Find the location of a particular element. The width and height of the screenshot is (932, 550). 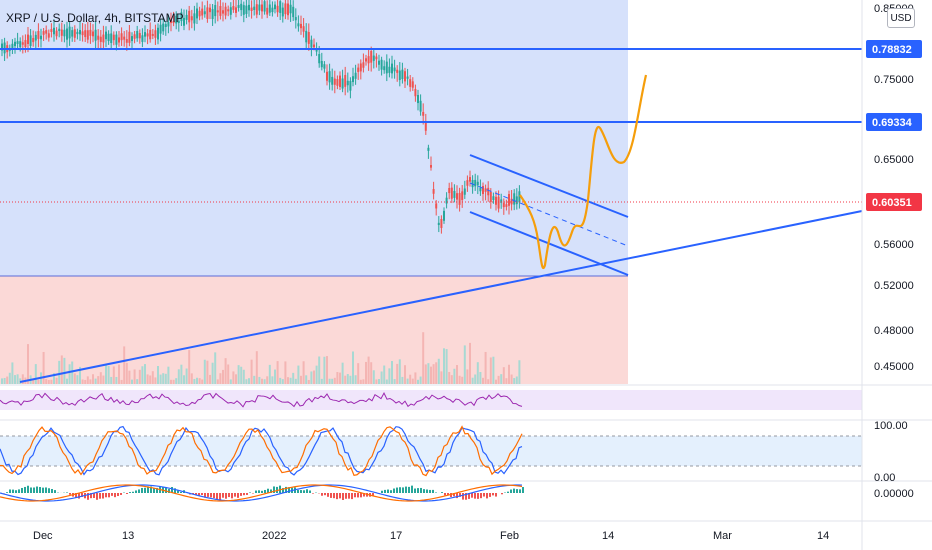

channel-upper-line is located at coordinates (549, 186).